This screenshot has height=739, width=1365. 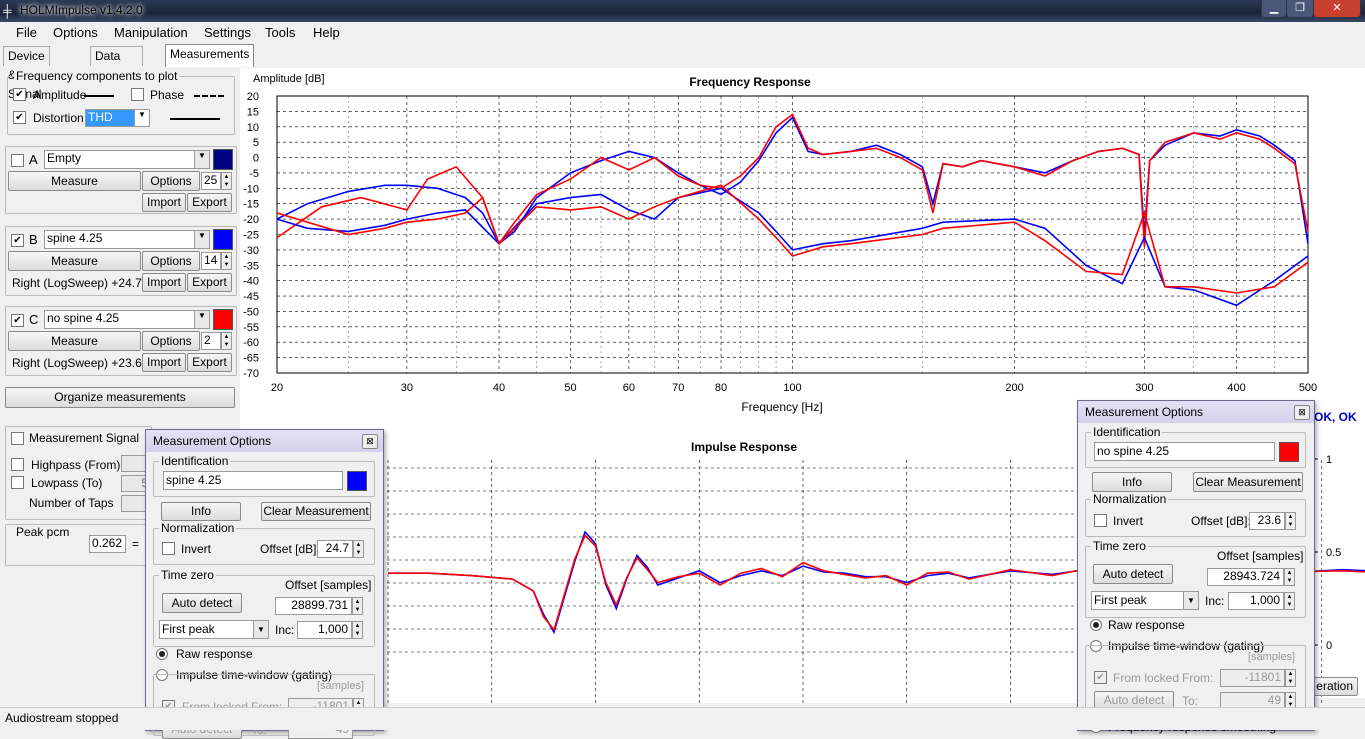 What do you see at coordinates (209, 202) in the screenshot?
I see `export-a-button: Export` at bounding box center [209, 202].